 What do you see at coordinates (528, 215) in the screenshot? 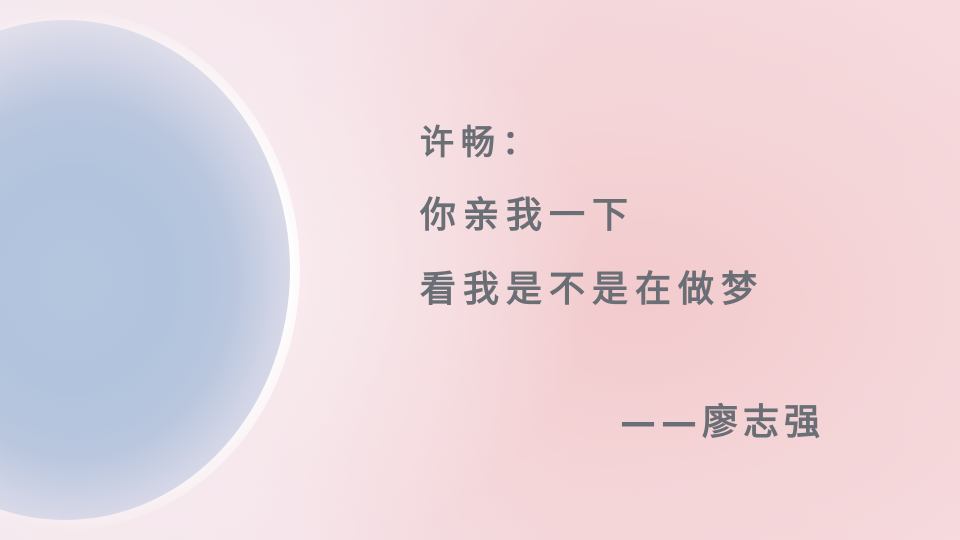
I see `poem-line-1: 你亲我一下` at bounding box center [528, 215].